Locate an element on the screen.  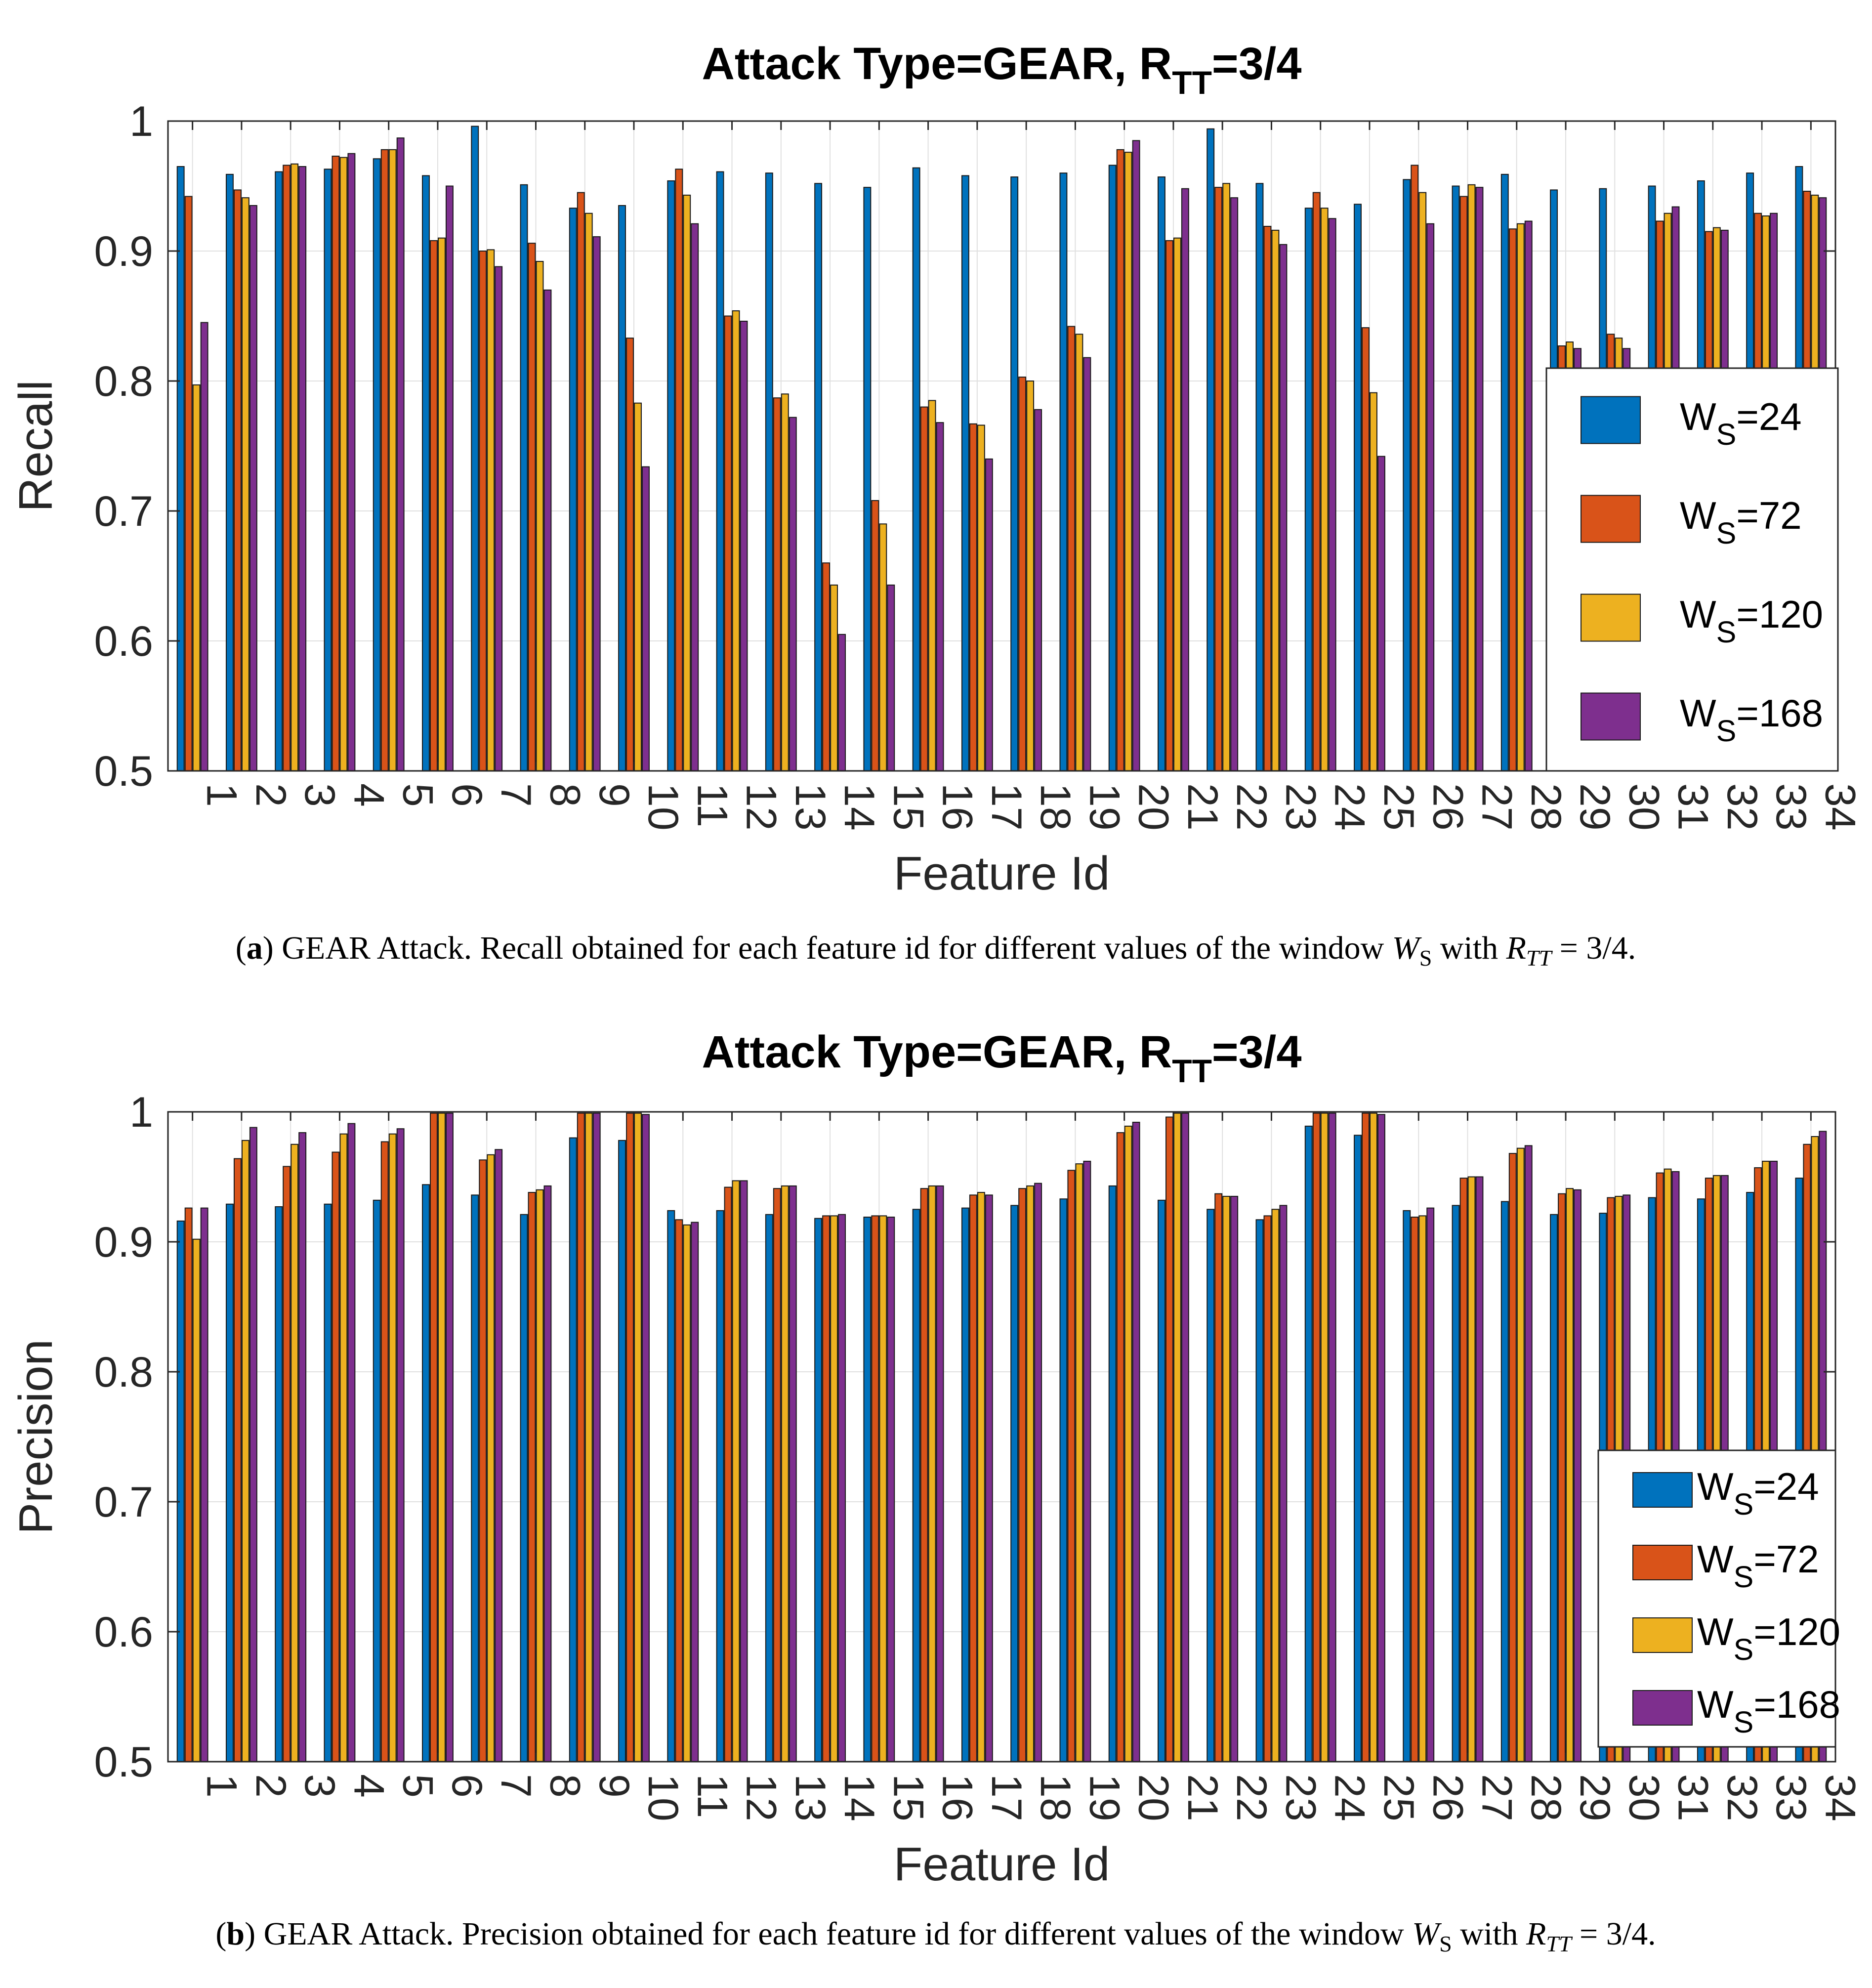
x-tick-label: 28 is located at coordinates (1546, 807).